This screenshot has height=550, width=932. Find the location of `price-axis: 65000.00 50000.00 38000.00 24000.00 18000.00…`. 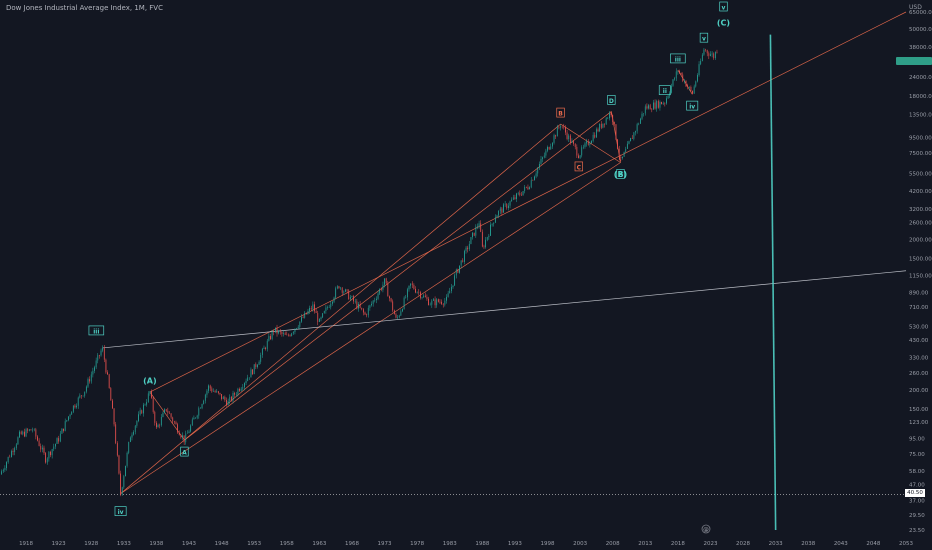

price-axis: 65000.00 50000.00 38000.00 24000.00 18000.00… is located at coordinates (920, 272).